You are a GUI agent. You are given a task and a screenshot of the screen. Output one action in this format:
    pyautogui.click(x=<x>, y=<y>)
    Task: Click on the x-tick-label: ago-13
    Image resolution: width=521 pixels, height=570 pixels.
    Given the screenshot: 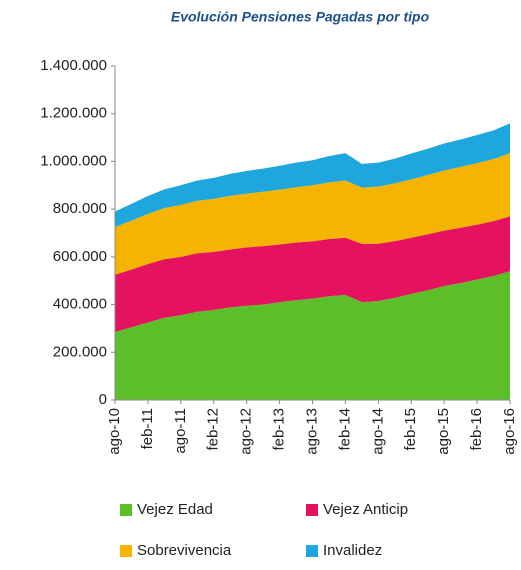 What is the action you would take?
    pyautogui.click(x=311, y=431)
    